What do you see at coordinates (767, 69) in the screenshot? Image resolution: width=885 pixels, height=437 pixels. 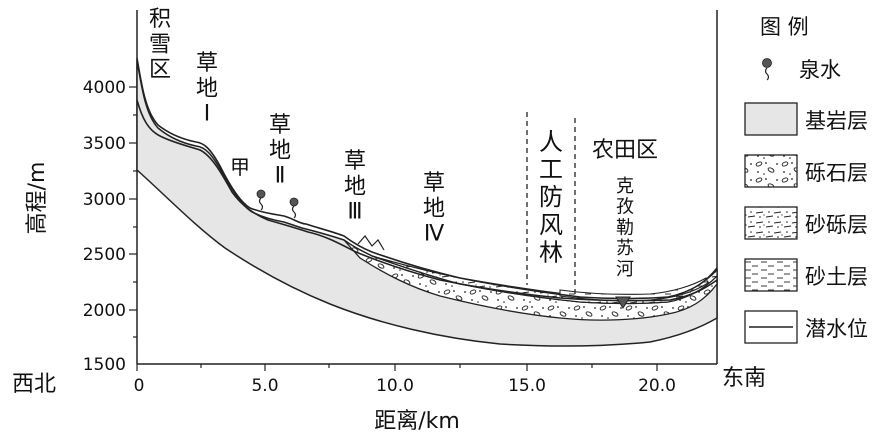 I see `legend-spring-symbol` at bounding box center [767, 69].